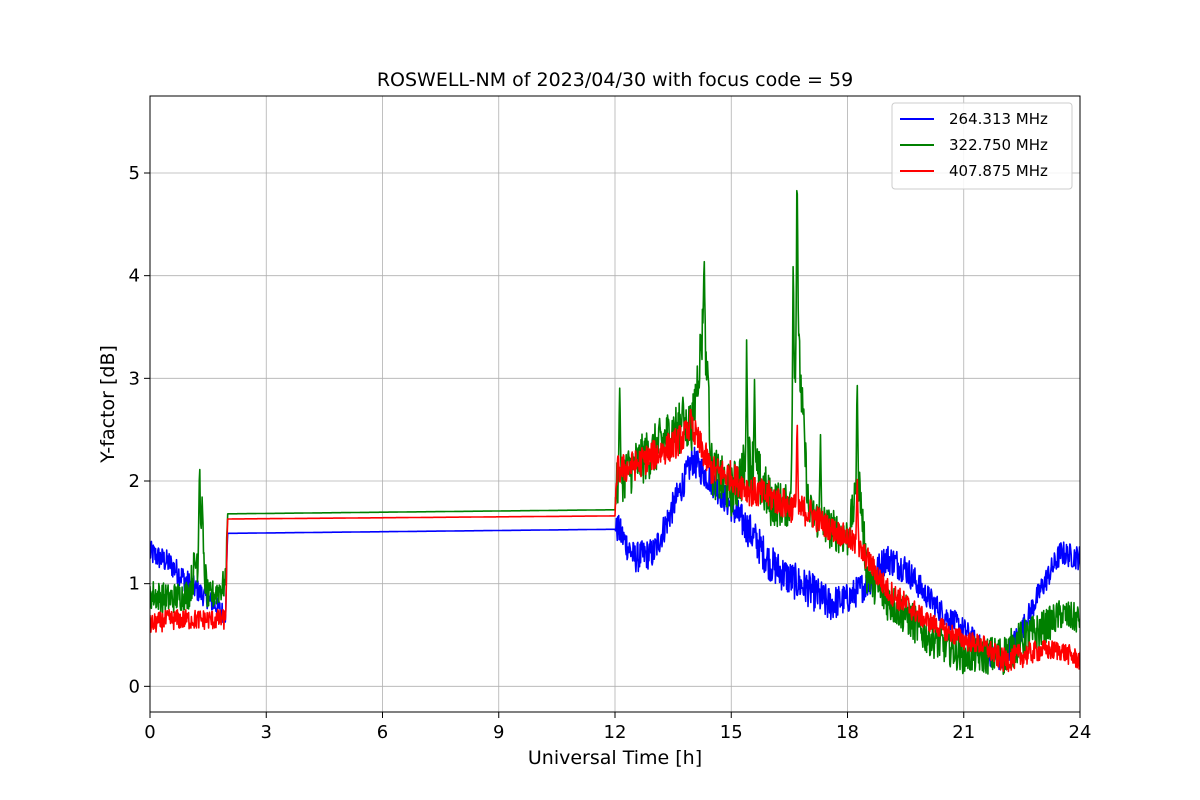  What do you see at coordinates (998, 171) in the screenshot?
I see `legend-label: 407.875 MHz` at bounding box center [998, 171].